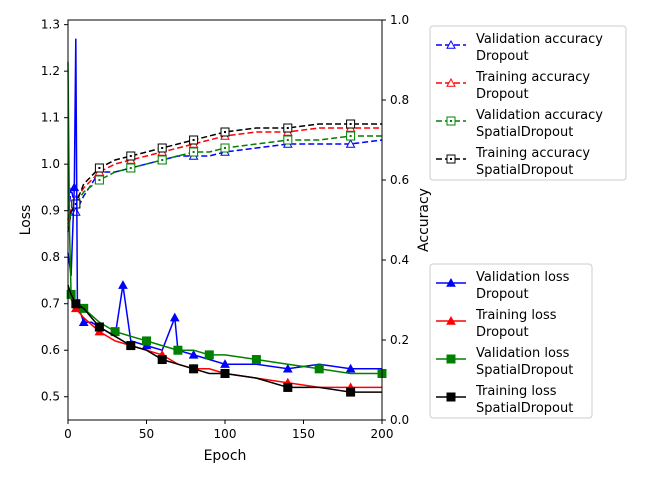  What do you see at coordinates (513, 162) in the screenshot?
I see `accuracy-legend-item-3: Training accuracy SpatialDropout` at bounding box center [513, 162].